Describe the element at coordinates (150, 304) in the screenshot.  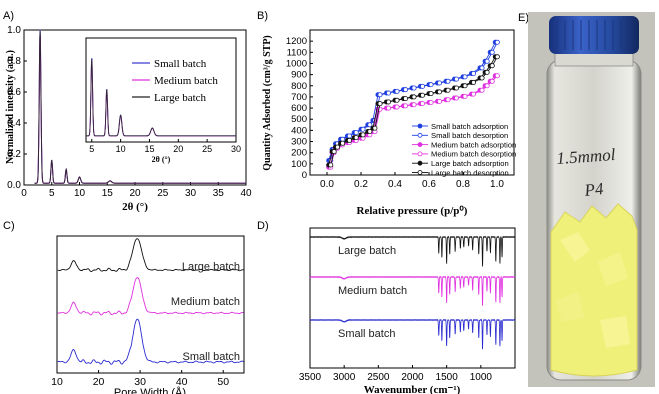
I see `chart-c-frame` at that location.